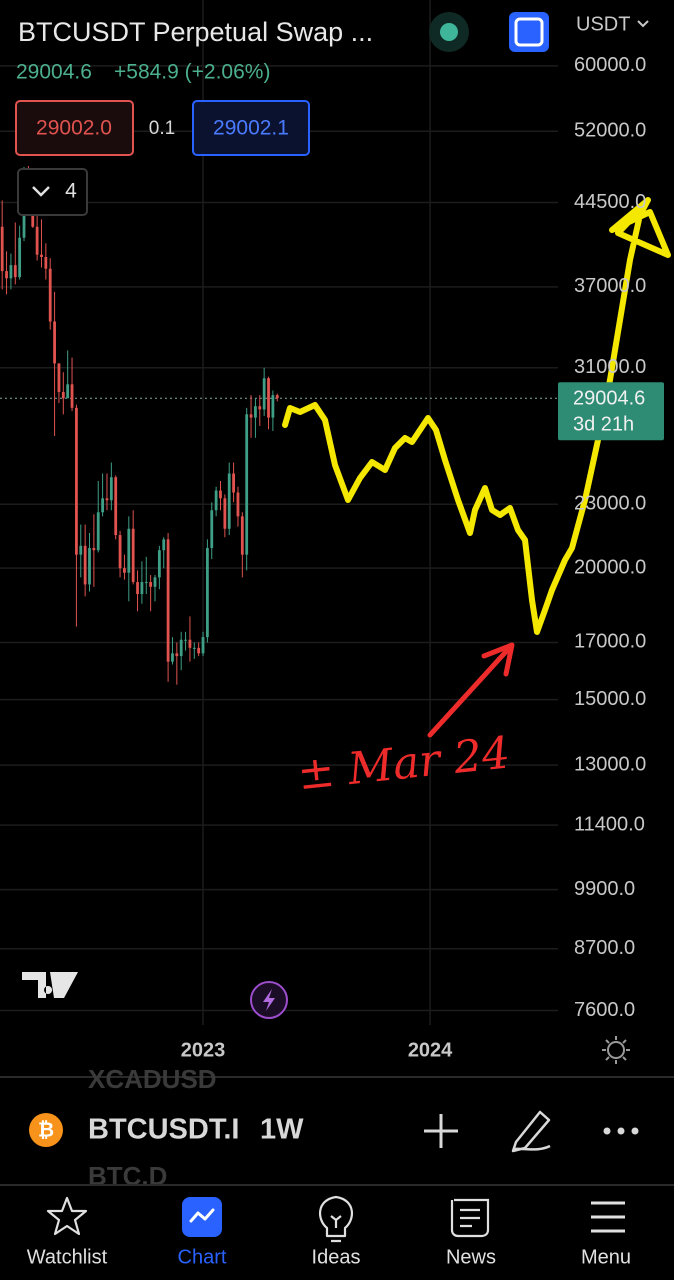 This screenshot has width=674, height=1280. I want to click on menu-icon, so click(608, 1217).